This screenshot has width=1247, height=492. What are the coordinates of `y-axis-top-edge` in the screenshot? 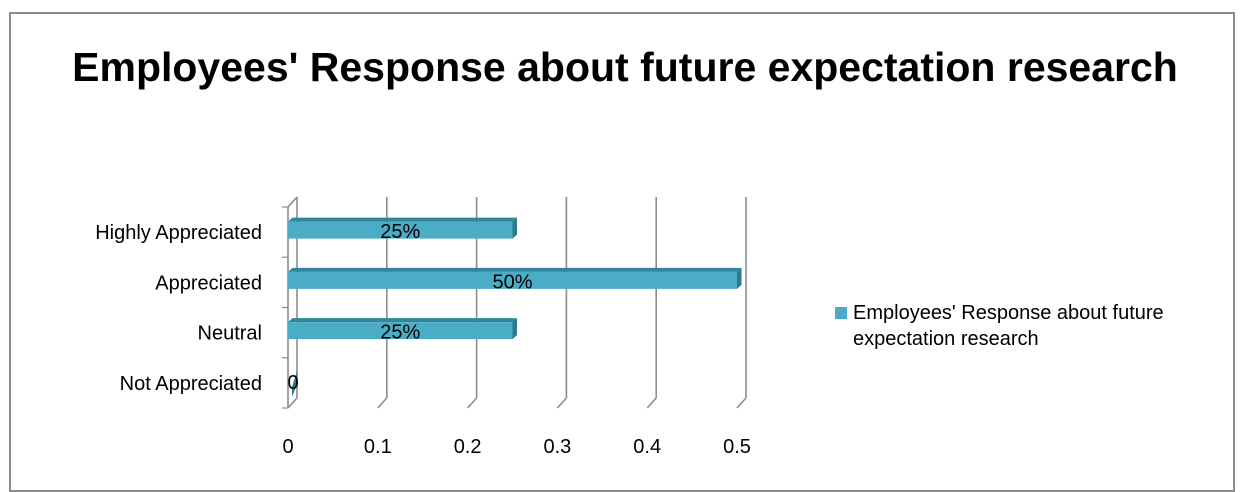 It's located at (292, 202).